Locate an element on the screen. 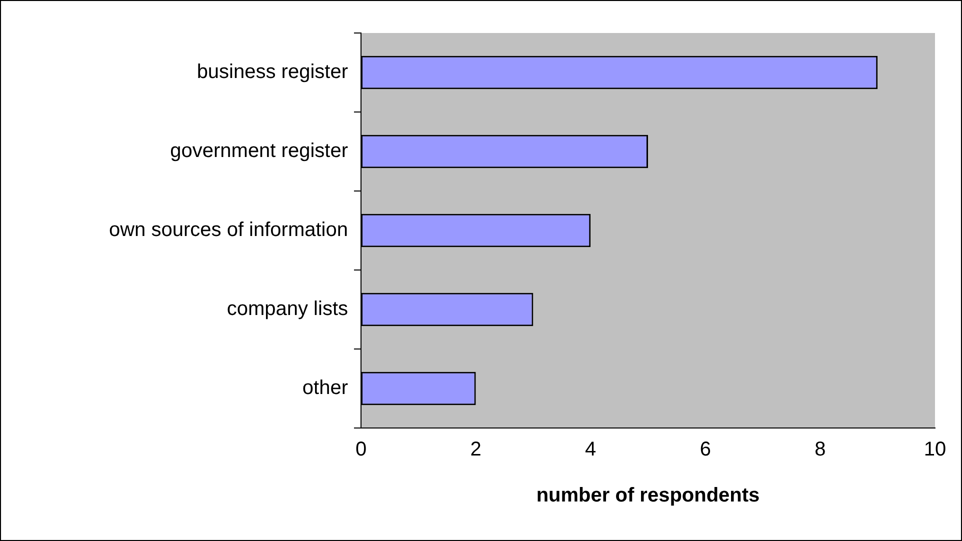  y-tick-label: government register is located at coordinates (259, 151).